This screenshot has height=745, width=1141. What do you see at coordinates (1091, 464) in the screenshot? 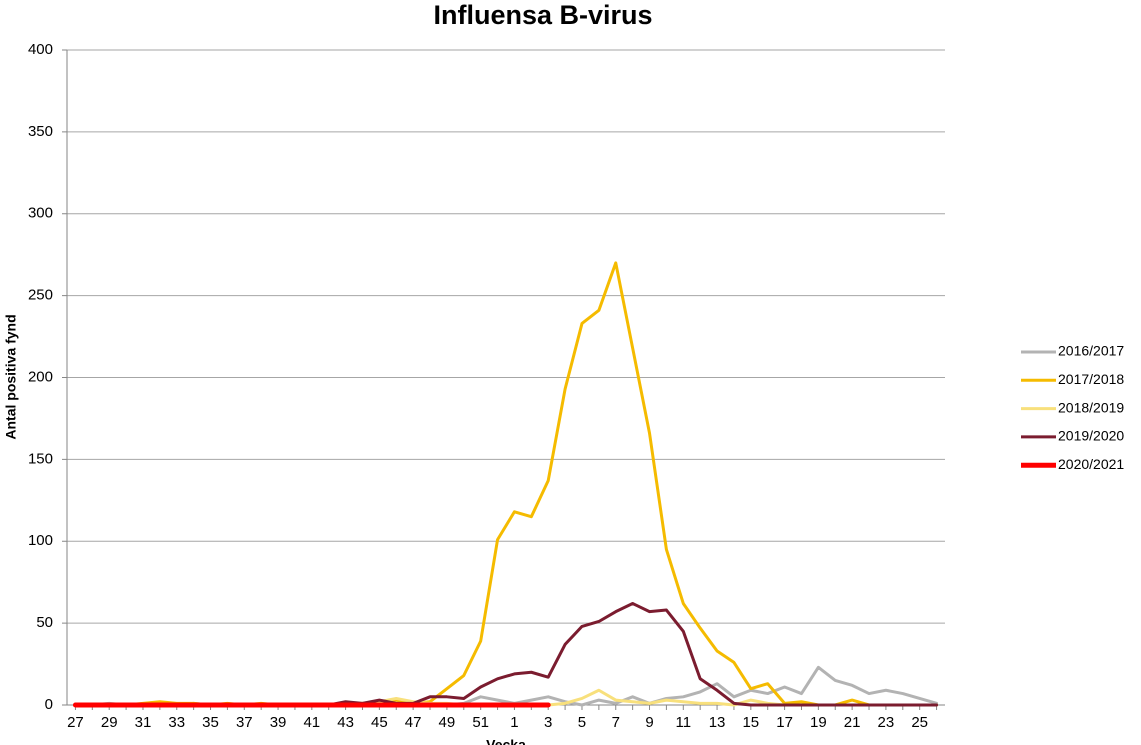
I see `legend-label: 2020/2021` at bounding box center [1091, 464].